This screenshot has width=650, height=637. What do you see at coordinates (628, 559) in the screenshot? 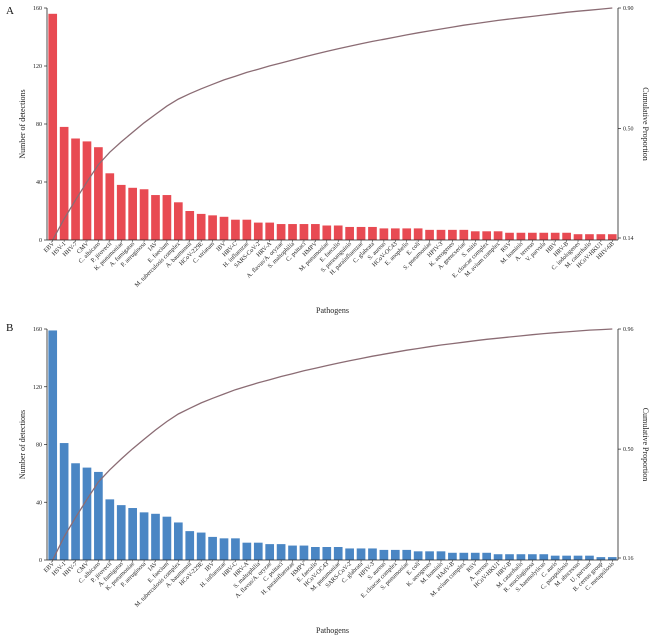
I see `y2-tick-label: 0.16` at bounding box center [628, 559].